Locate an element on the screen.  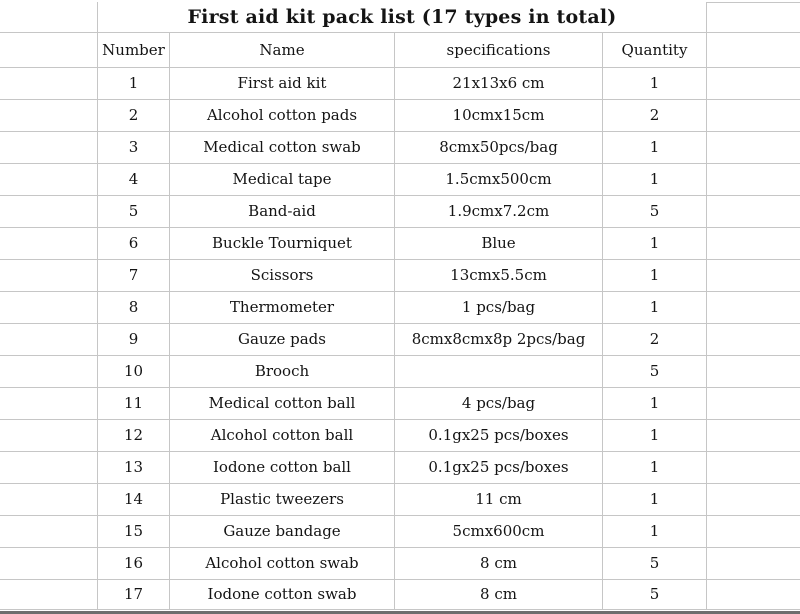
cell-number: 8 is located at coordinates (134, 308).